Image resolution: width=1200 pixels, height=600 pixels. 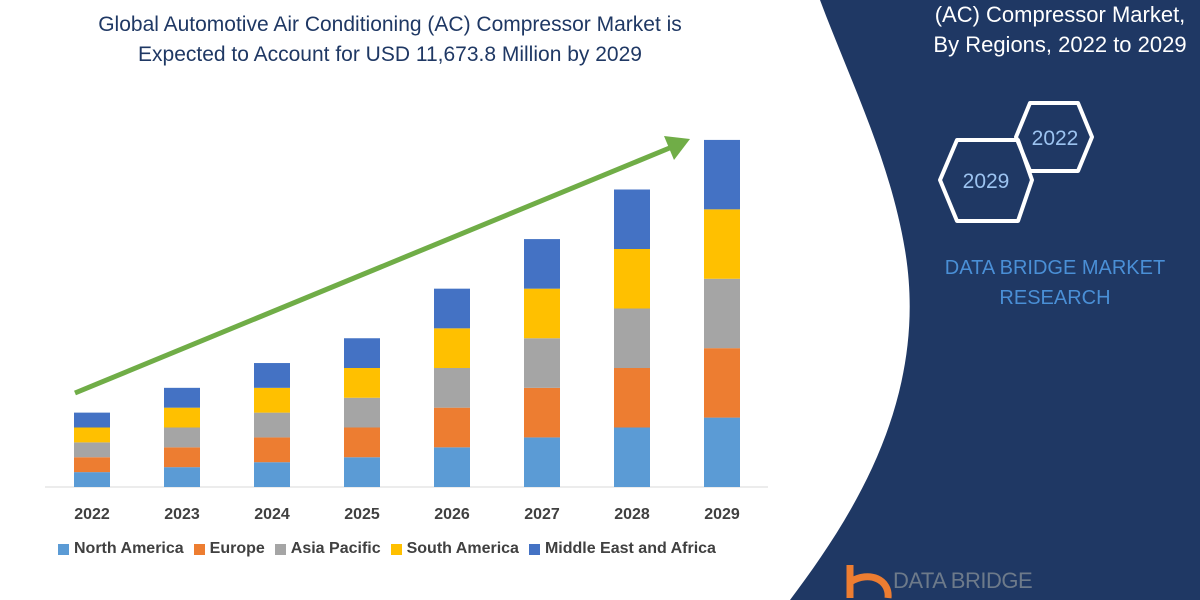 What do you see at coordinates (722, 244) in the screenshot?
I see `bar-segment-2029-south-america` at bounding box center [722, 244].